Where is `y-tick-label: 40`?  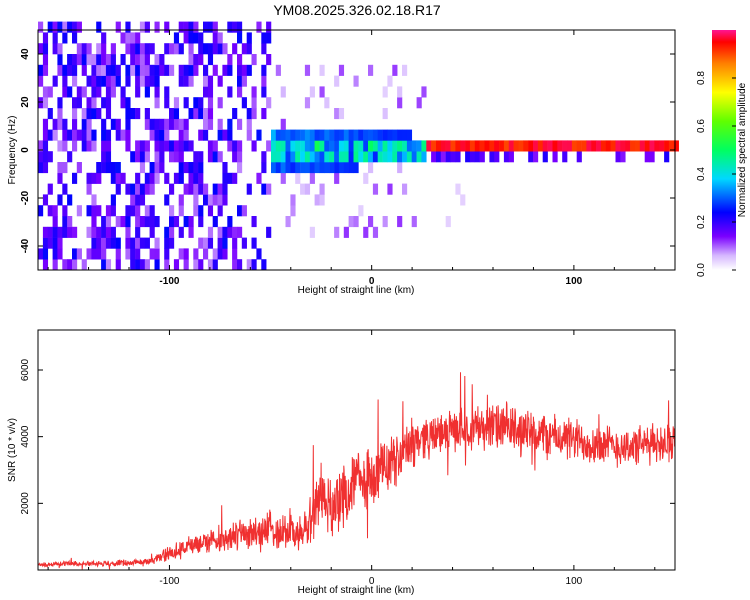 y-tick-label: 40 is located at coordinates (25, 54).